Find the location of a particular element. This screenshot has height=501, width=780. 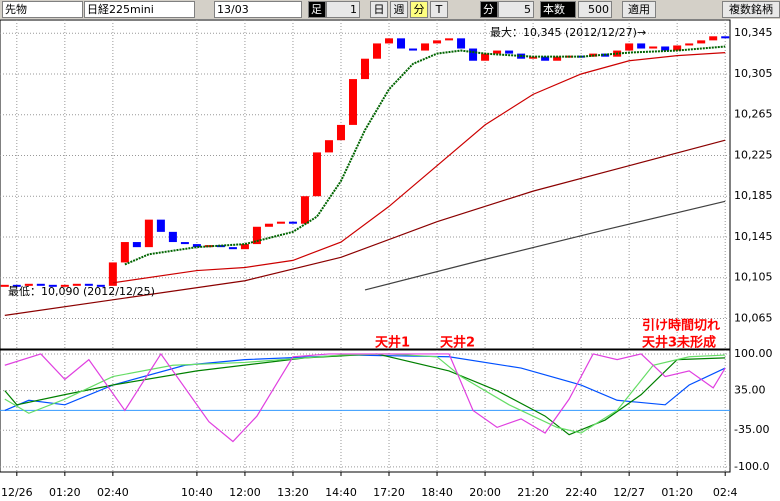

y-tick-label: -100.0 is located at coordinates (751, 466).